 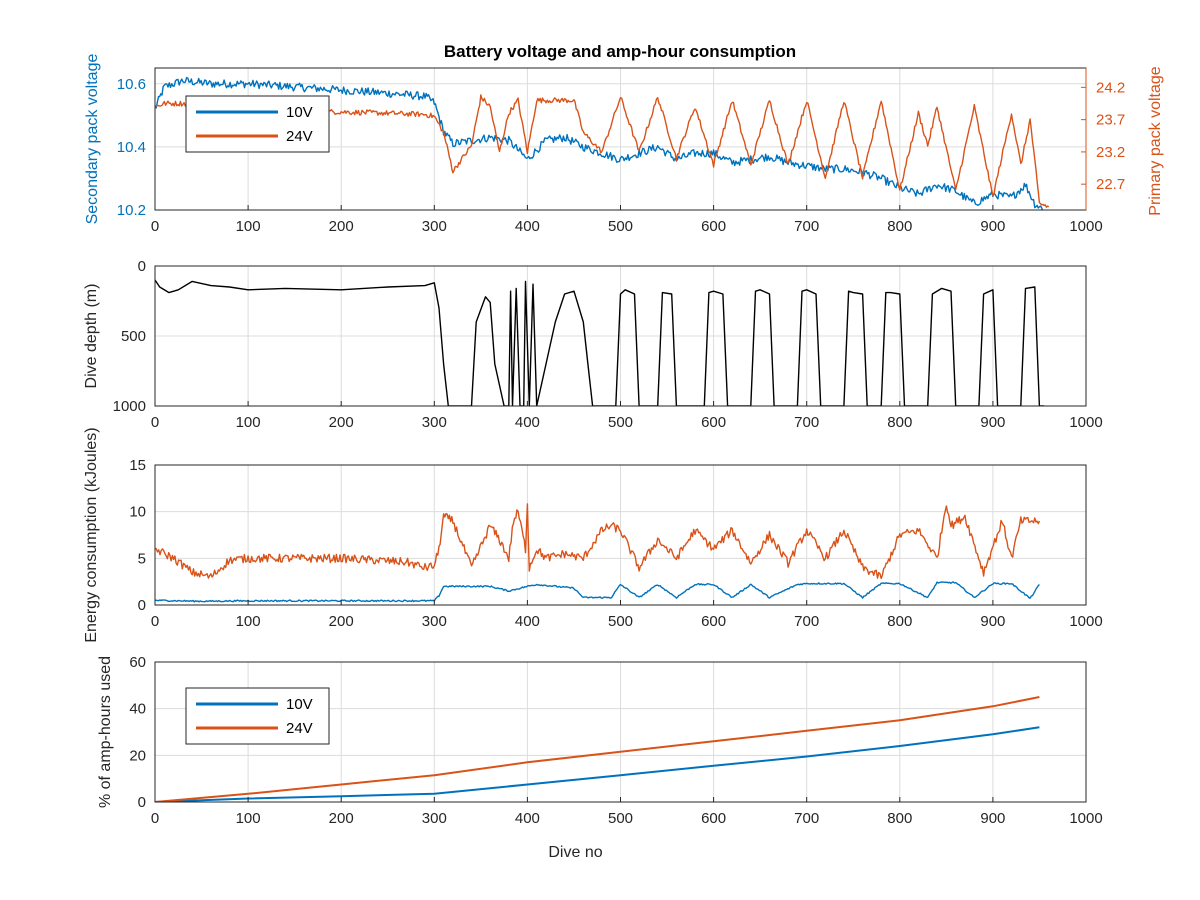 What do you see at coordinates (91, 336) in the screenshot?
I see `y-axis-label: Dive depth (m)` at bounding box center [91, 336].